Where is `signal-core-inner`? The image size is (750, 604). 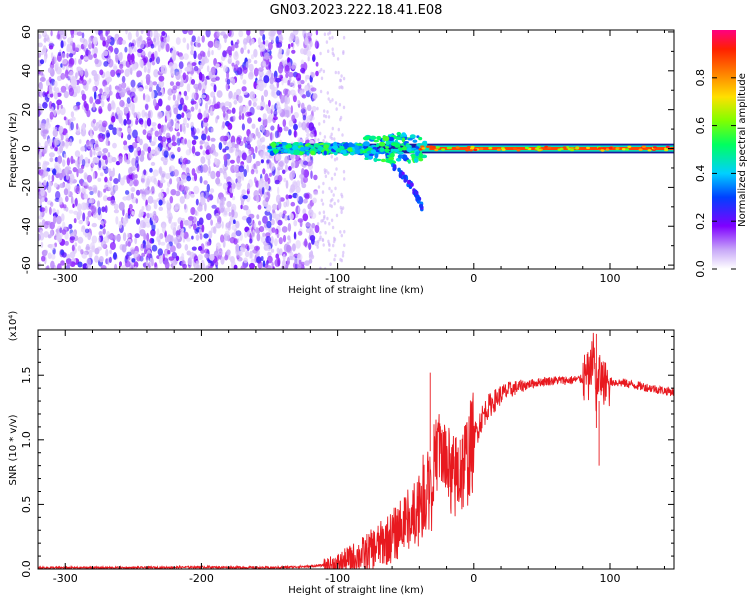 signal-core-inner is located at coordinates (551, 148).